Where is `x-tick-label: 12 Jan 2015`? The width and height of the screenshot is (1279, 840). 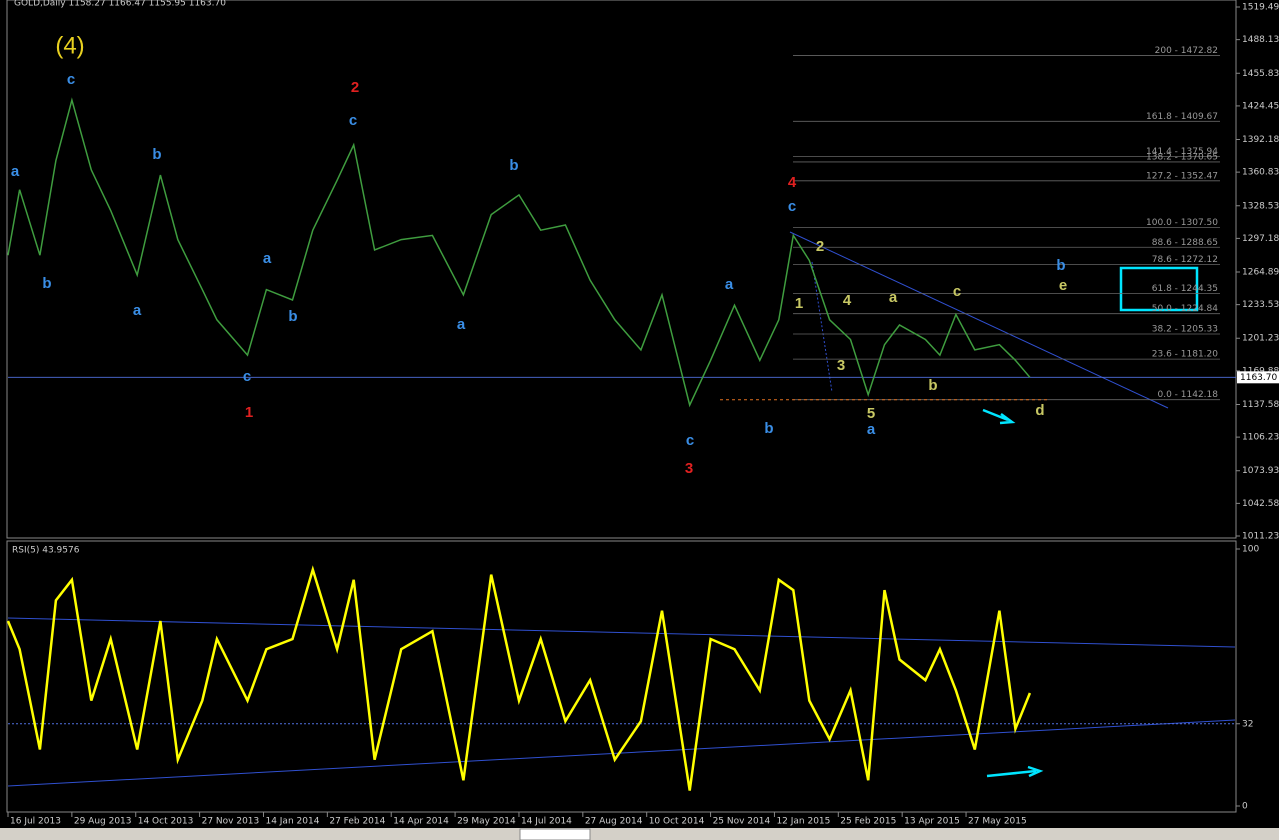
x-tick-label: 12 Jan 2015 is located at coordinates (803, 822).